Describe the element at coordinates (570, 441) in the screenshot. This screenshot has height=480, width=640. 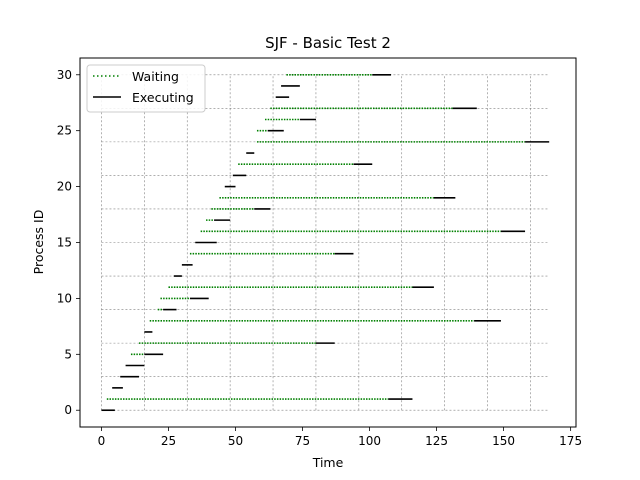
I see `x-tick-label: 175` at that location.